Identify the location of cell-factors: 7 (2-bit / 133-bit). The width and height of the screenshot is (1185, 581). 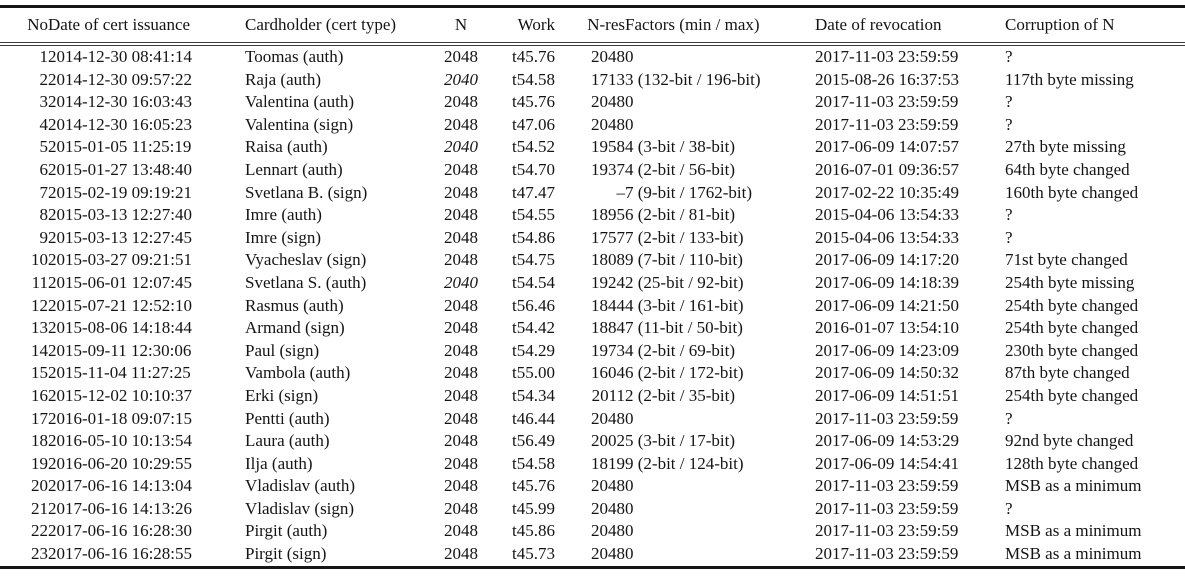
(684, 237).